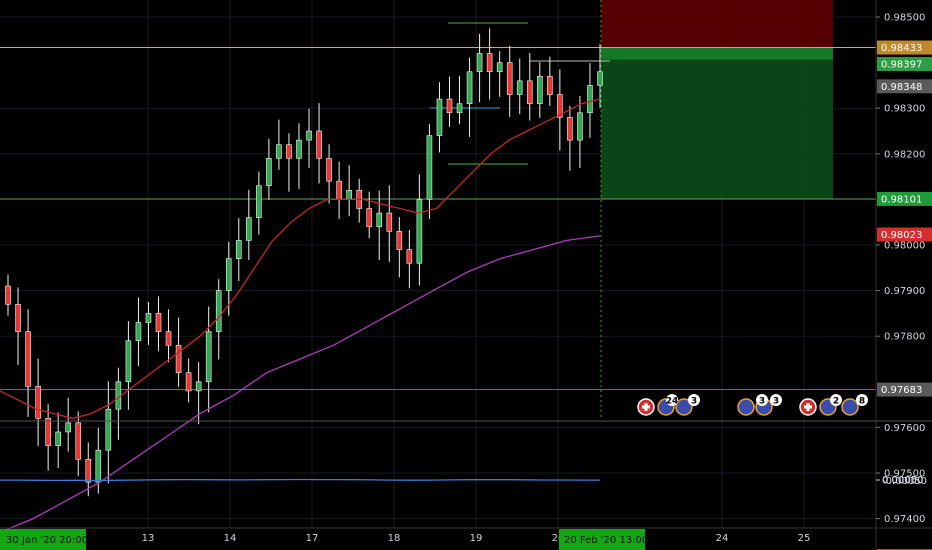 The image size is (932, 550). I want to click on take-profit-zone, so click(717, 123).